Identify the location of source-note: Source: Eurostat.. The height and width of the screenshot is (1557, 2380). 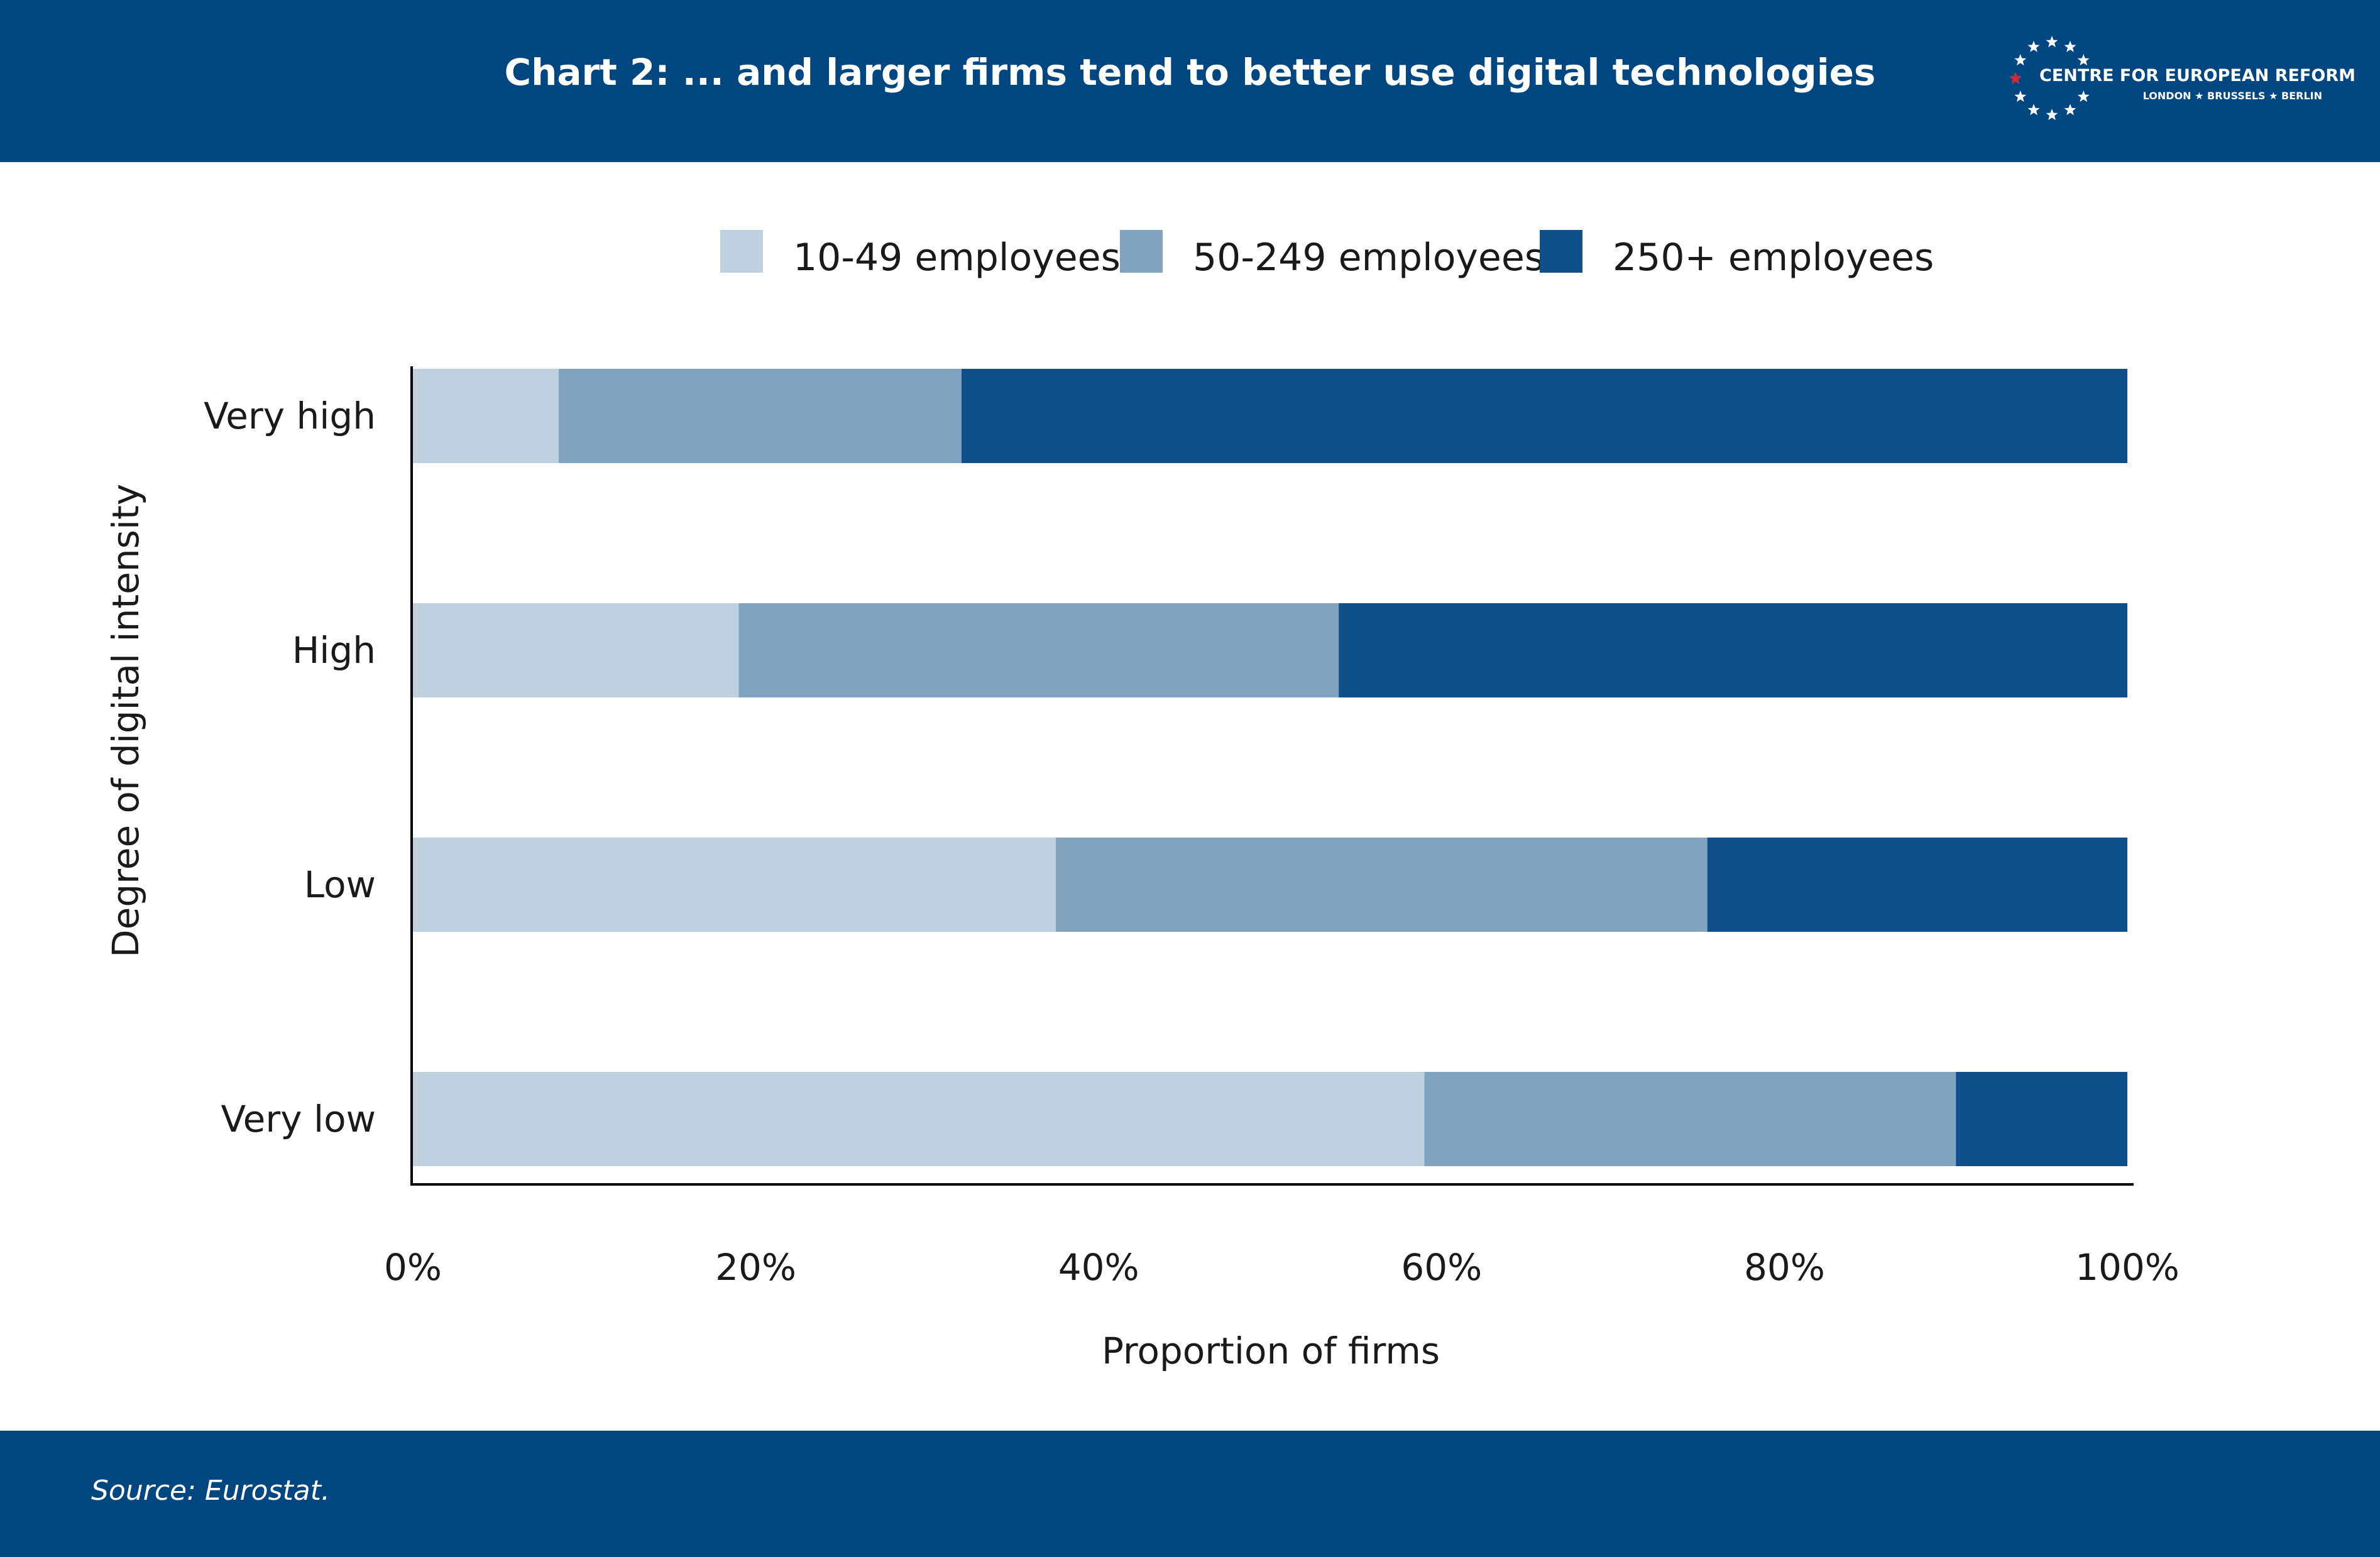
(210, 1491).